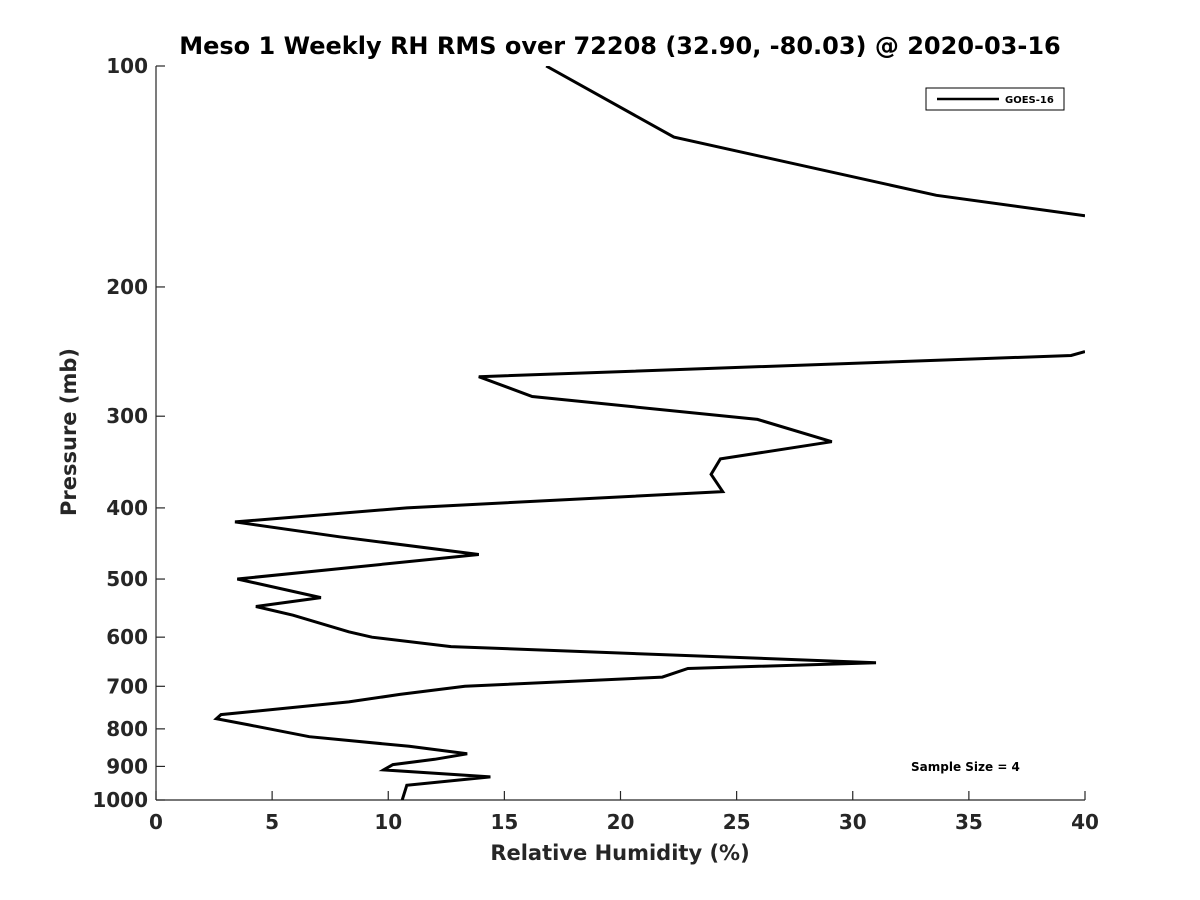 This screenshot has width=1200, height=900. Describe the element at coordinates (127, 766) in the screenshot. I see `y-tick-label: 900` at that location.